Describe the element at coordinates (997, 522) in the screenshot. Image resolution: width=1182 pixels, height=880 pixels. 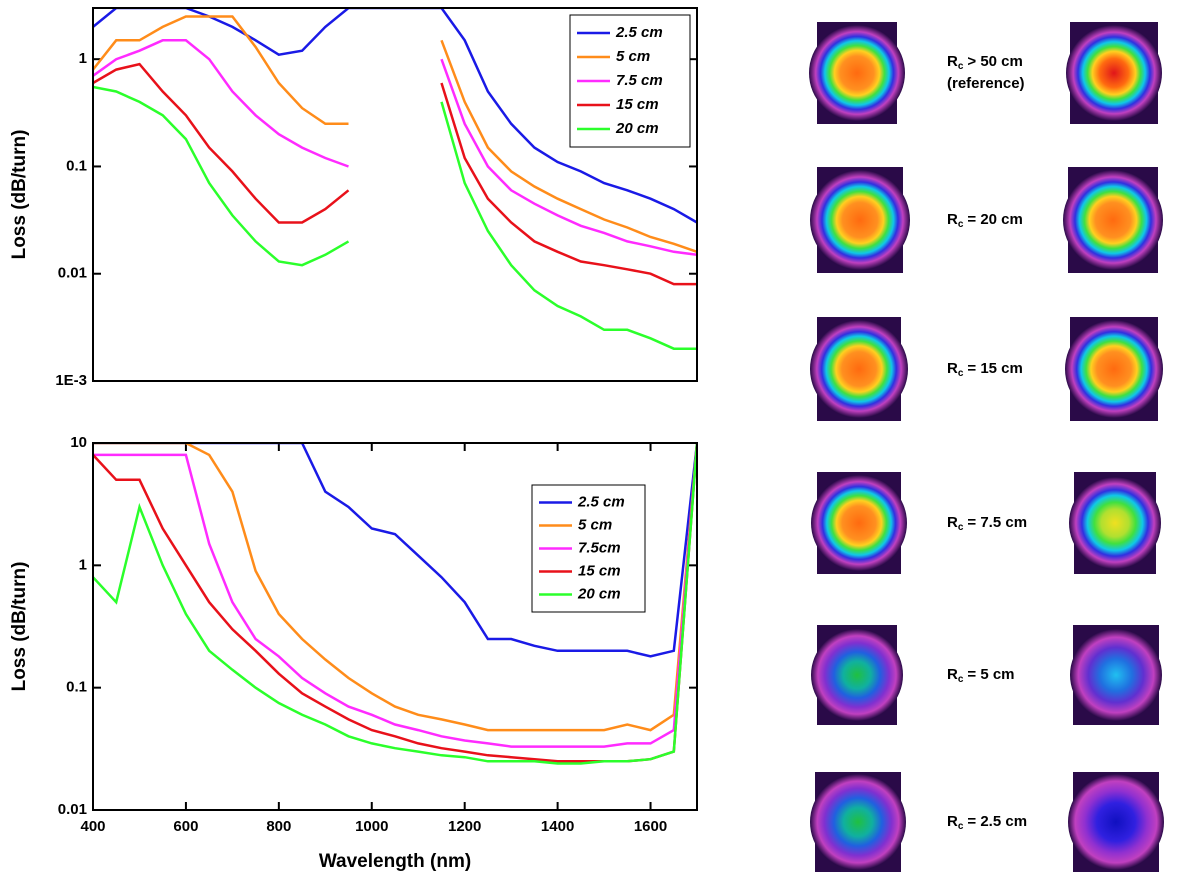
I see `relation: = 7.5 cm` at that location.